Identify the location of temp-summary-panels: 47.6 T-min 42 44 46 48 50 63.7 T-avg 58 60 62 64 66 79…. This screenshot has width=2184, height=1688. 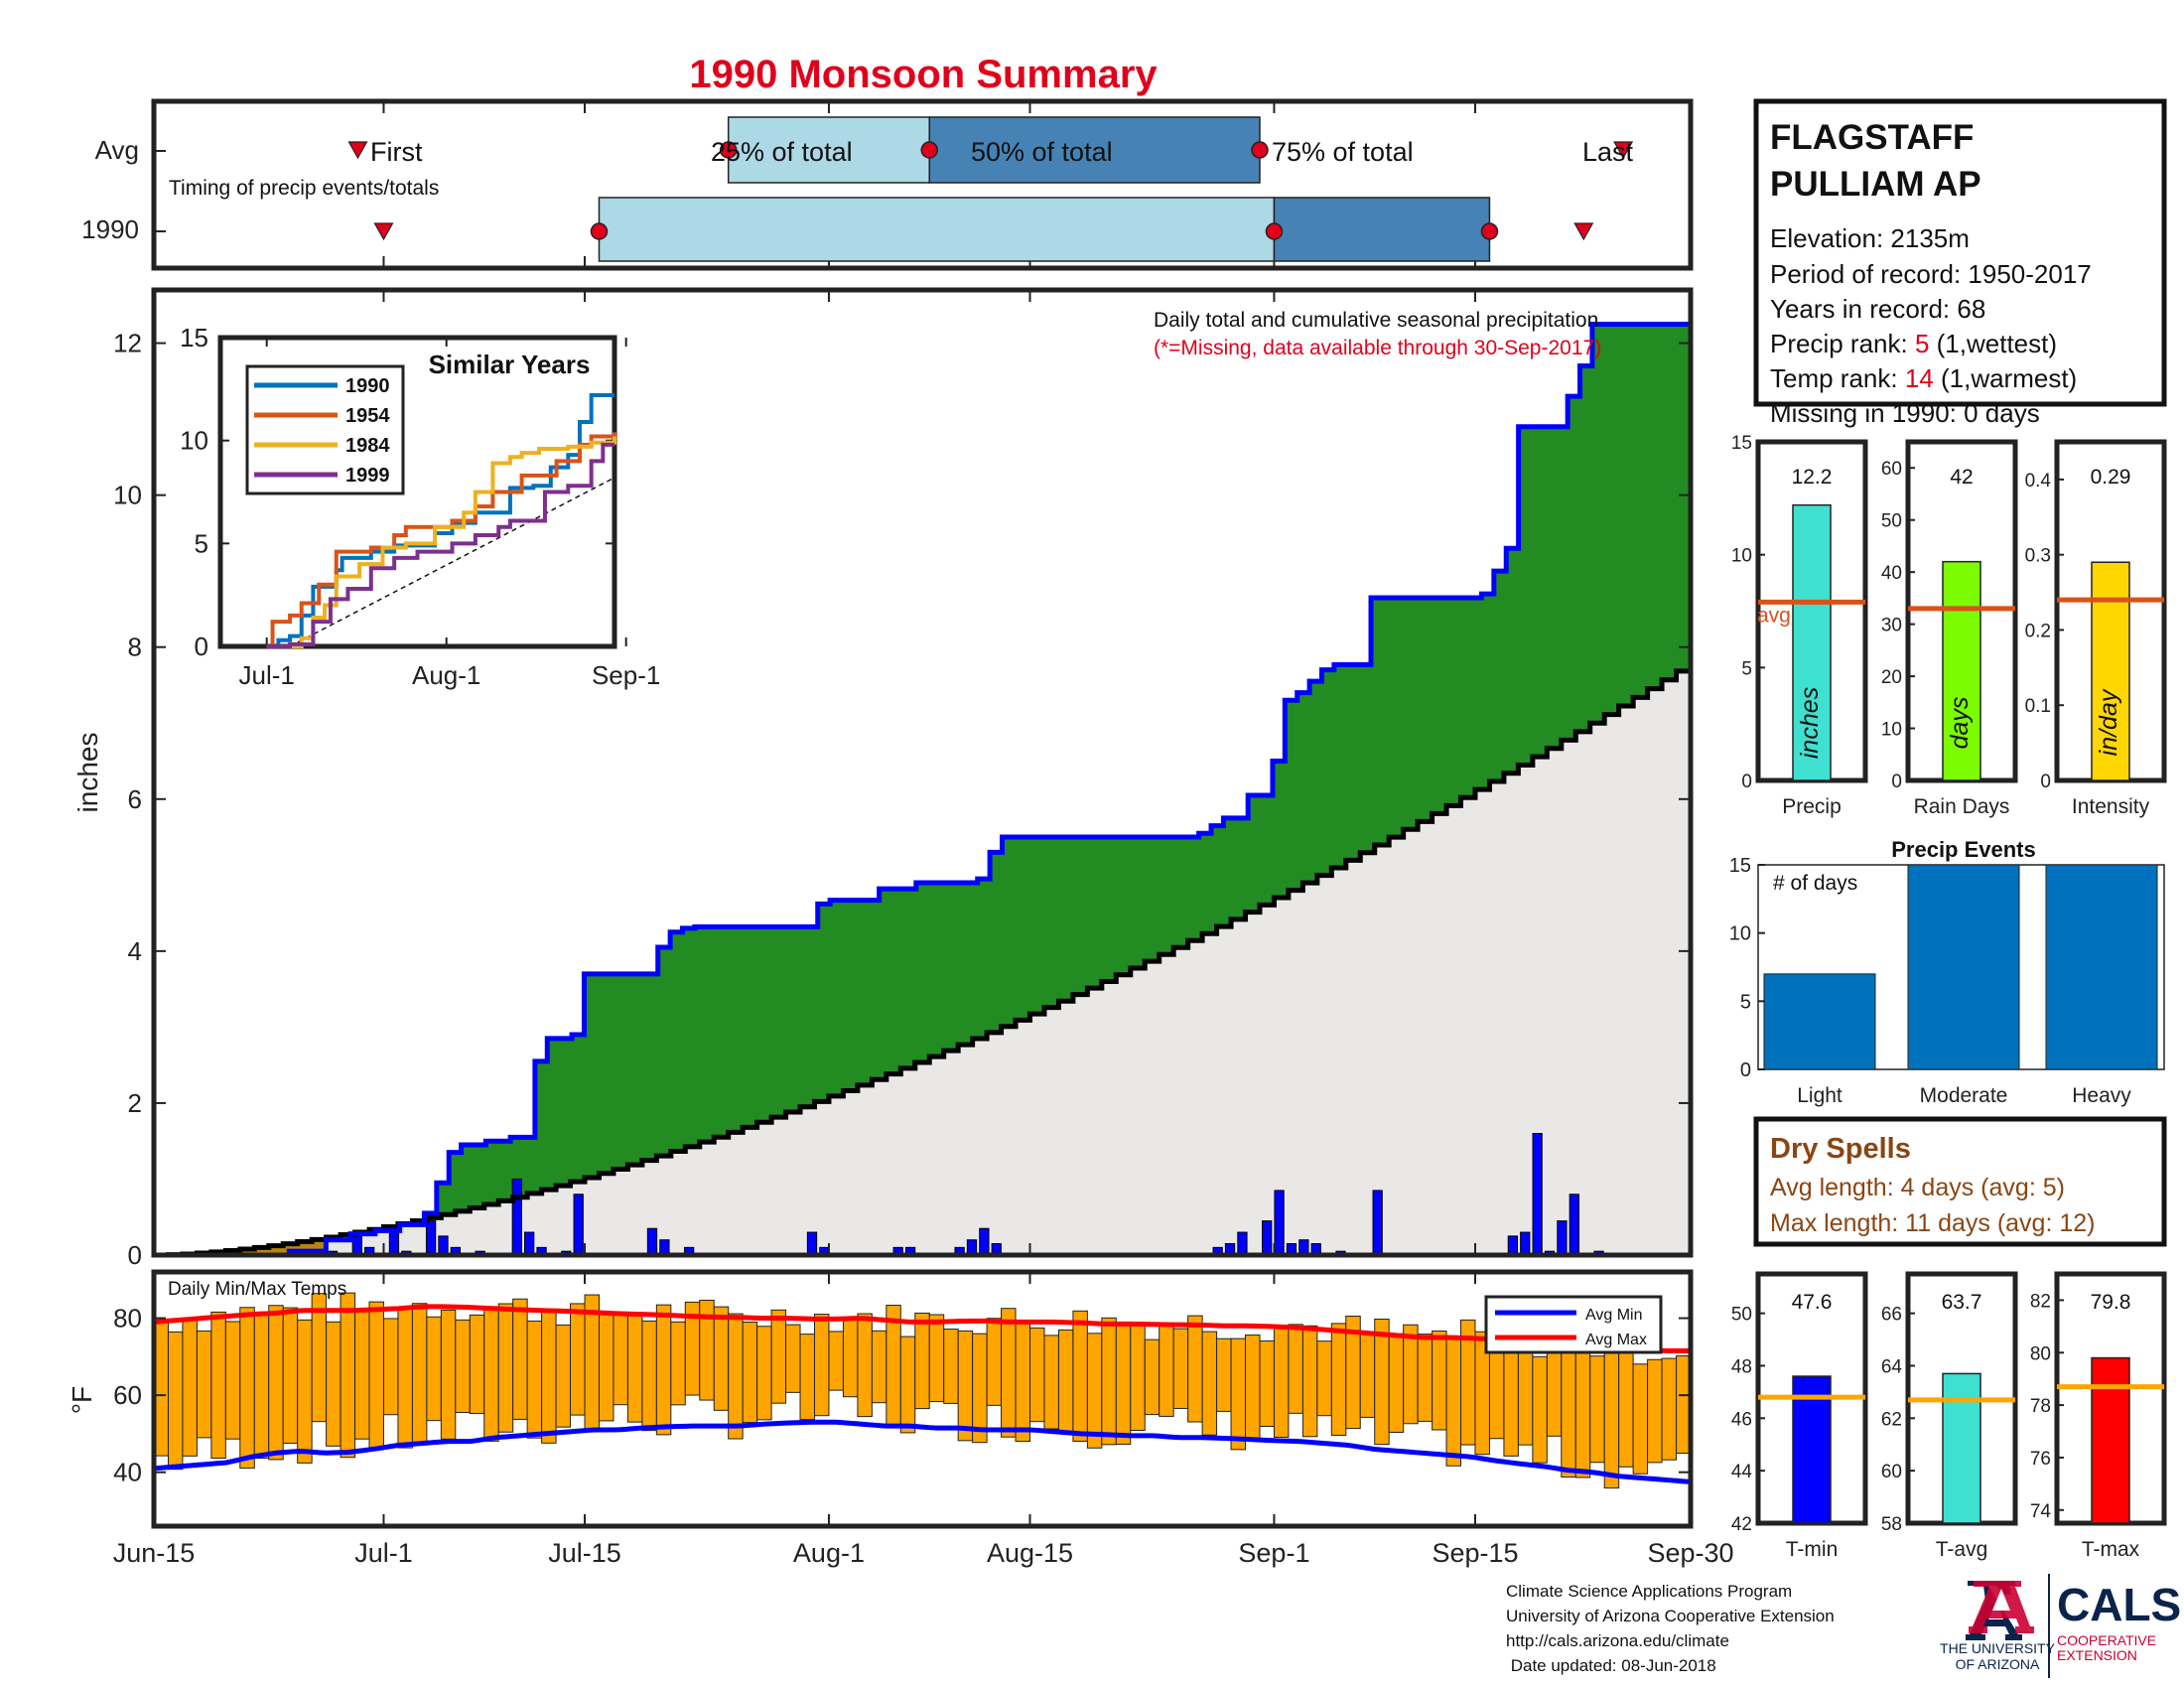
(1949, 1416).